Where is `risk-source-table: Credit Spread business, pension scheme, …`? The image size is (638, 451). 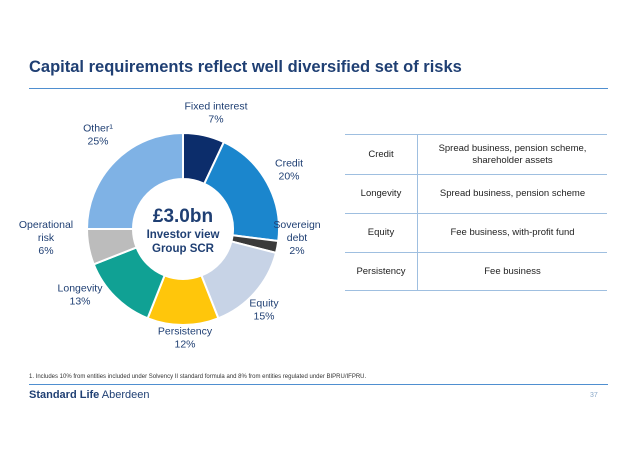
risk-source-table: Credit Spread business, pension scheme, … is located at coordinates (476, 212).